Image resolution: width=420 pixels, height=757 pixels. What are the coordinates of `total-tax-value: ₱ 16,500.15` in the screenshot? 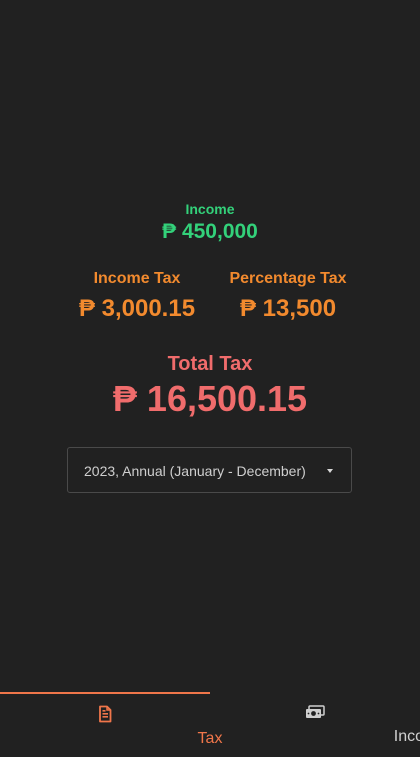 It's located at (210, 398).